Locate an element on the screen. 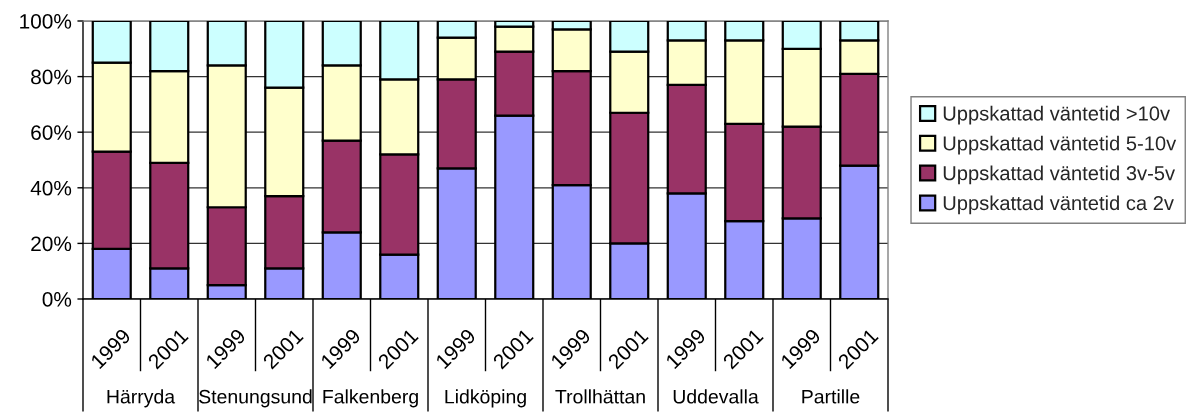 The width and height of the screenshot is (1193, 412). text: Lidköping is located at coordinates (485, 398).